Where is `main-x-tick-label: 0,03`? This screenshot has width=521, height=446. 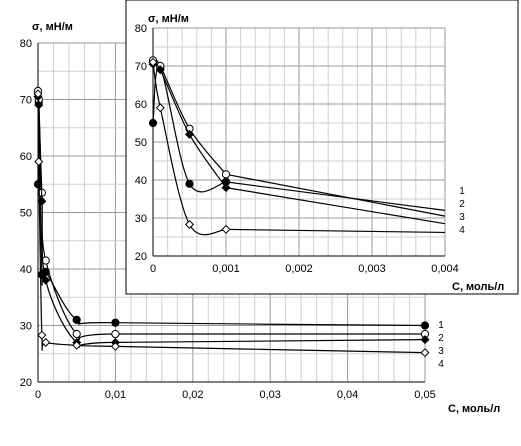 main-x-tick-label: 0,03 is located at coordinates (269, 395).